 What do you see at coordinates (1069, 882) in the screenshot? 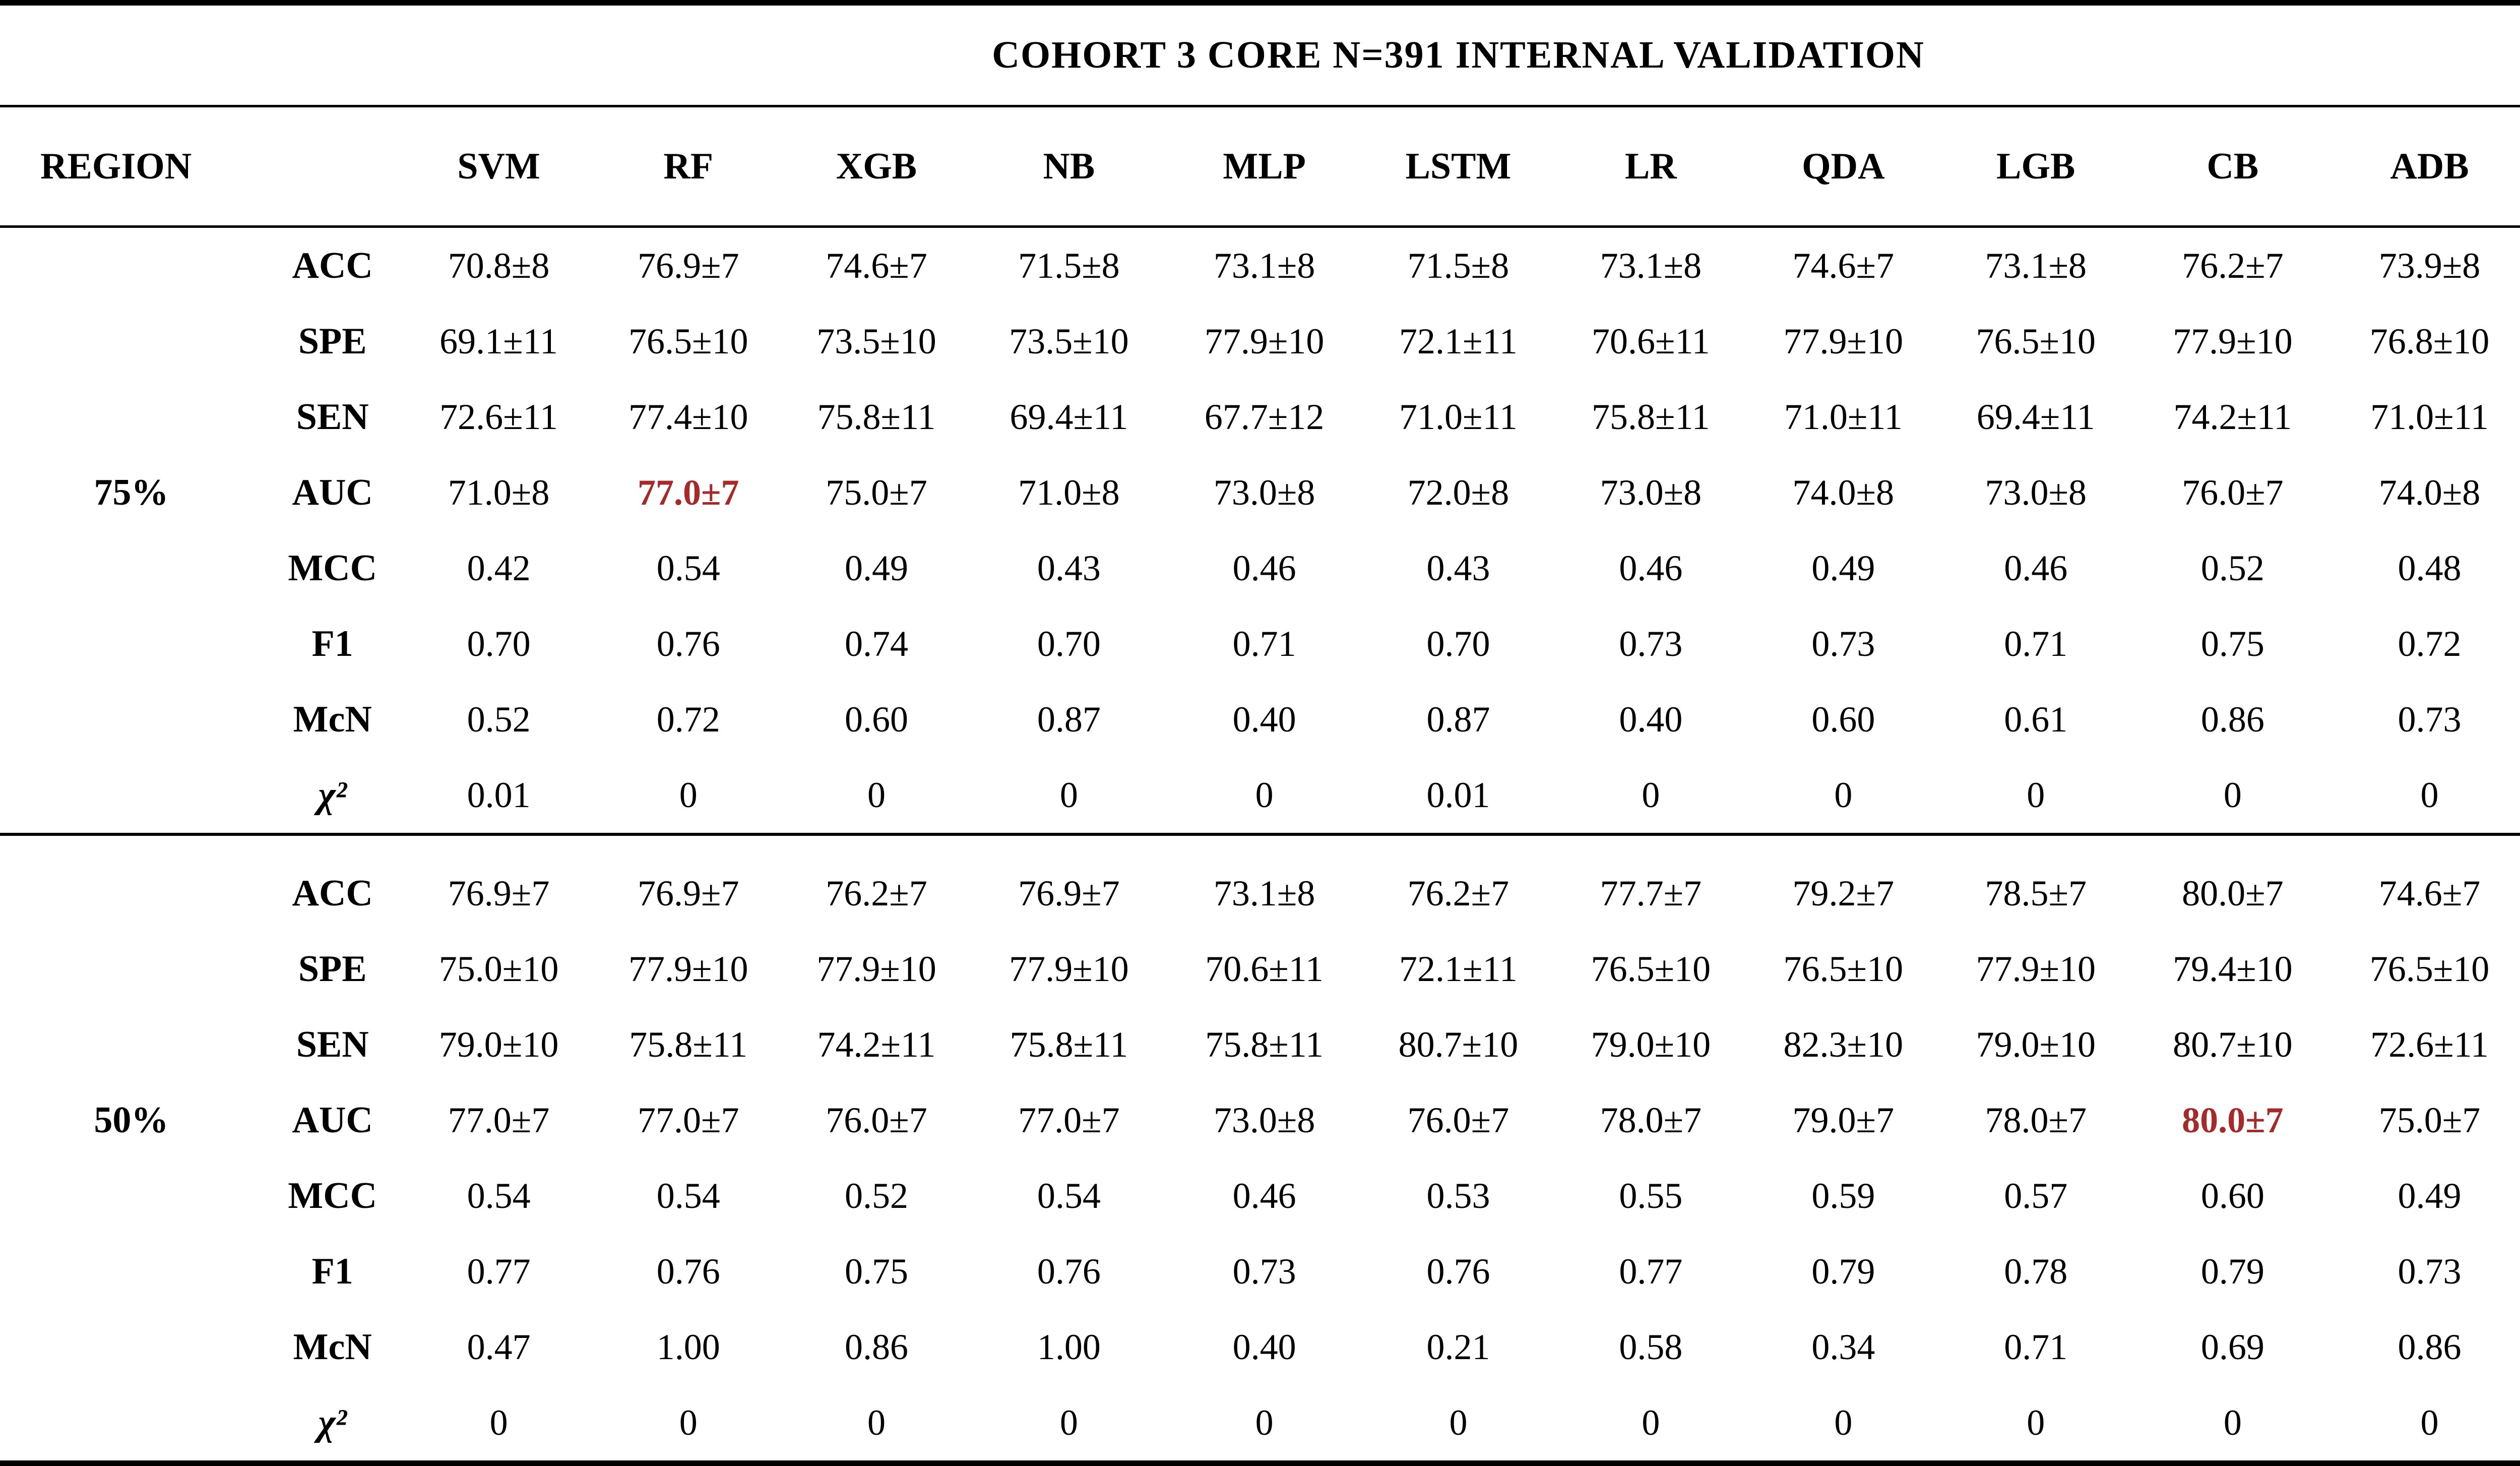
I see `value-cell: 76.9±7` at bounding box center [1069, 882].